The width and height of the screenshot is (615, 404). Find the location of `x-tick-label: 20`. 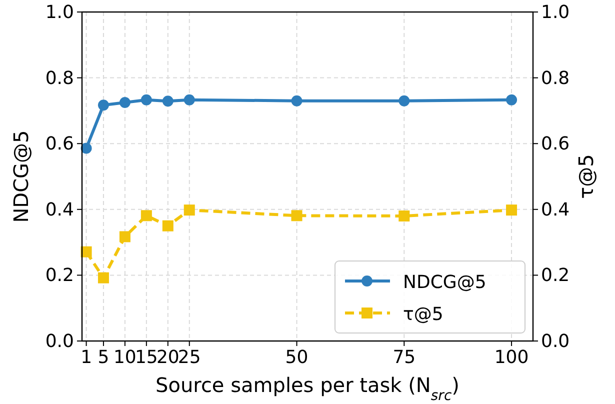

x-tick-label: 20 is located at coordinates (168, 357).